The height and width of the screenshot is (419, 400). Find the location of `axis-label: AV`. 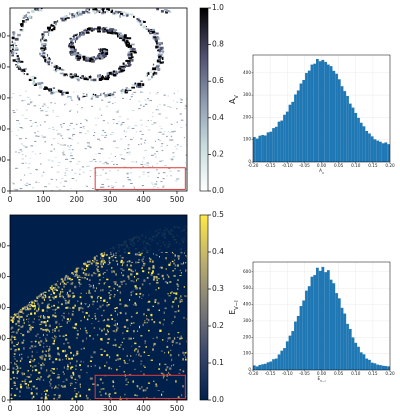

axis-label: AV is located at coordinates (234, 99).